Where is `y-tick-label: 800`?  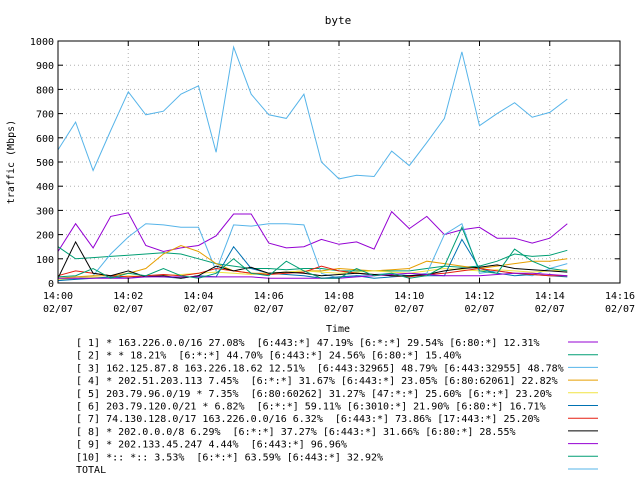
y-tick-label: 800 is located at coordinates (45, 90).